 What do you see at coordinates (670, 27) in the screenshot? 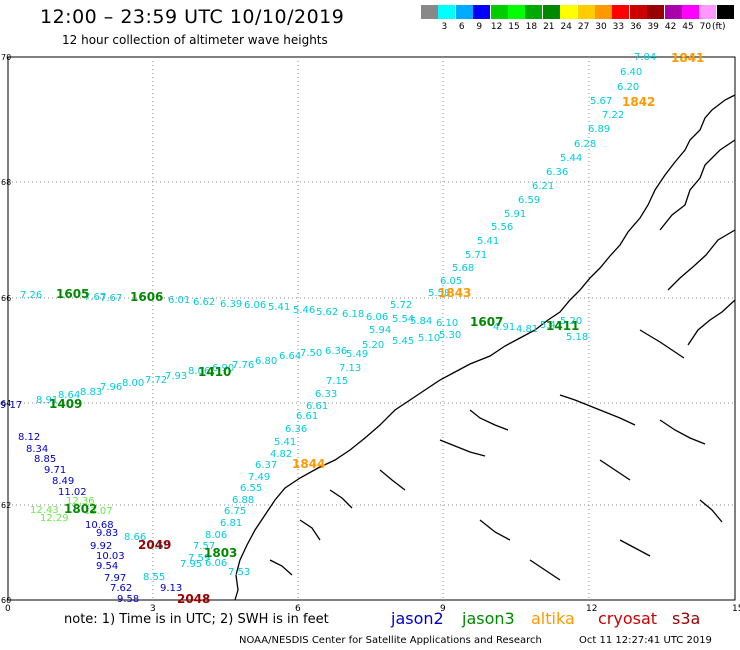
I see `legend-label: 42` at bounding box center [670, 27].